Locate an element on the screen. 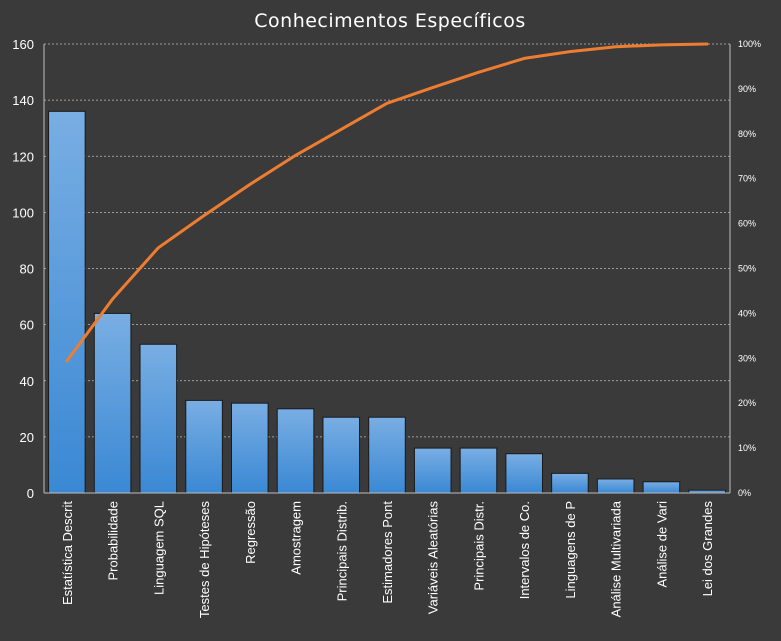 This screenshot has height=641, width=781. y2-tick-label: 90% is located at coordinates (747, 89).